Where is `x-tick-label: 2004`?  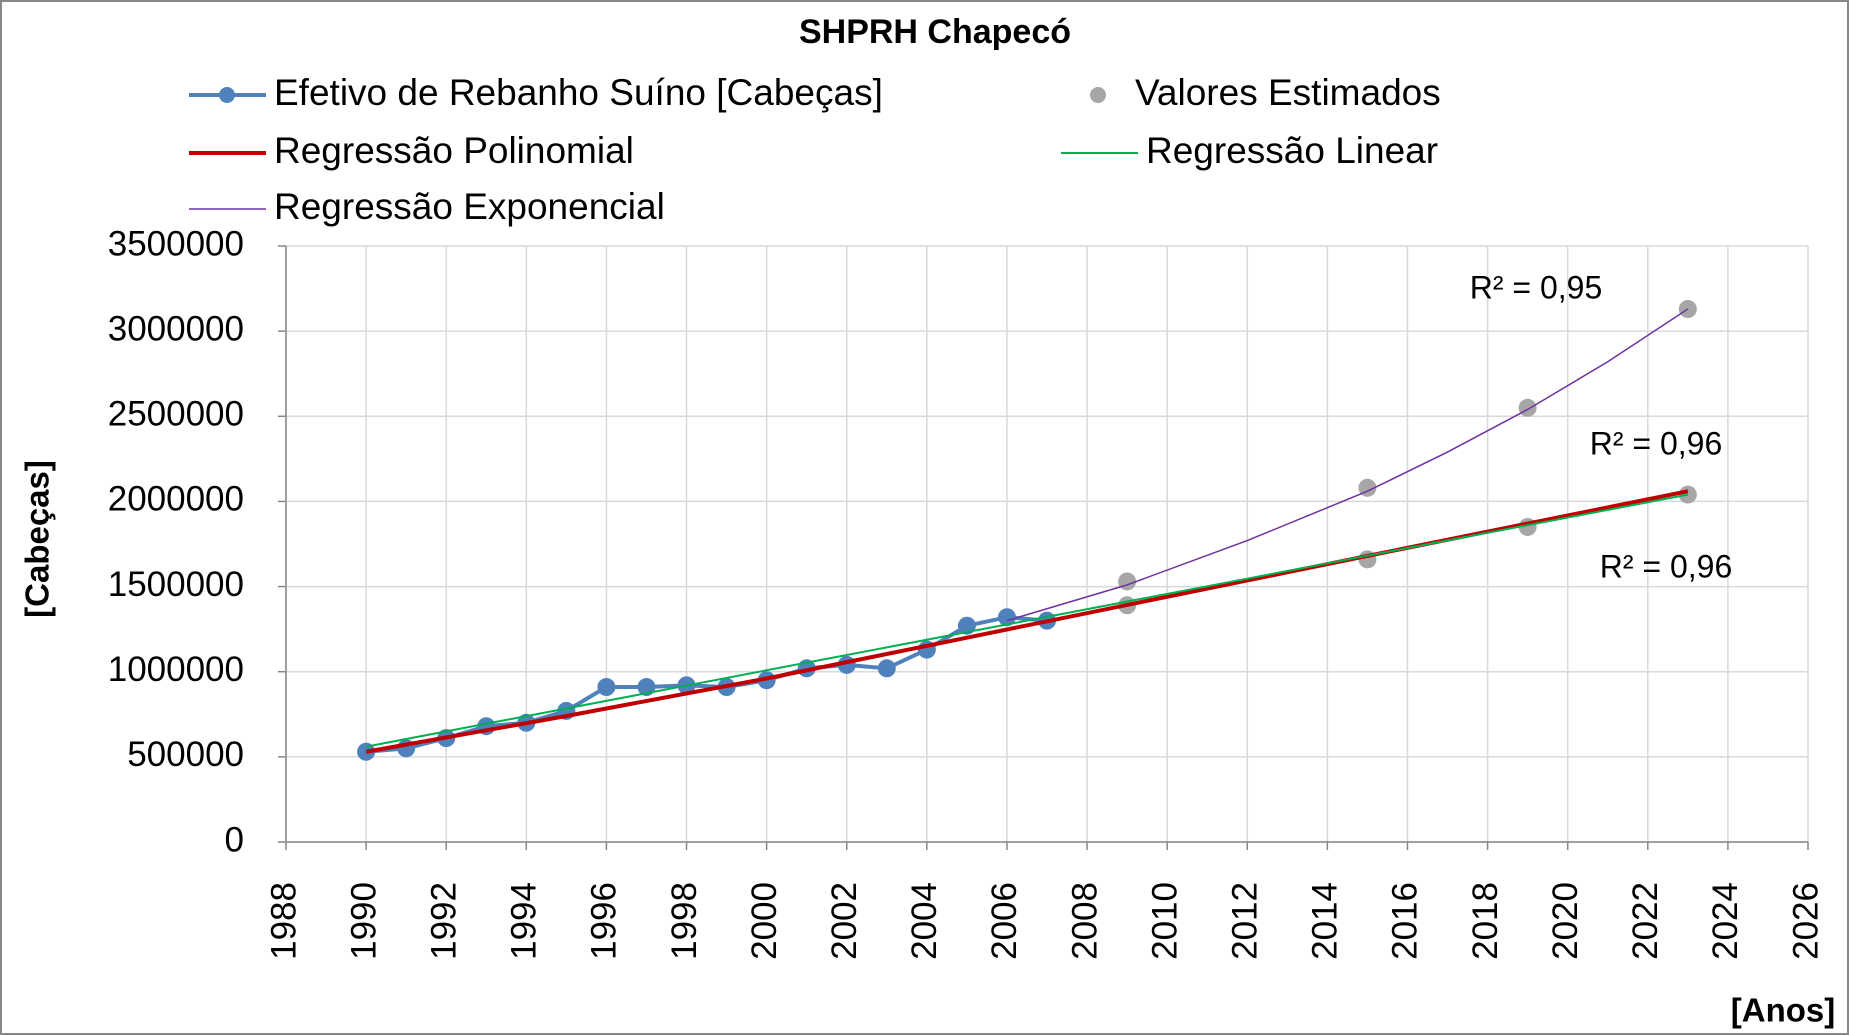 x-tick-label: 2004 is located at coordinates (924, 921).